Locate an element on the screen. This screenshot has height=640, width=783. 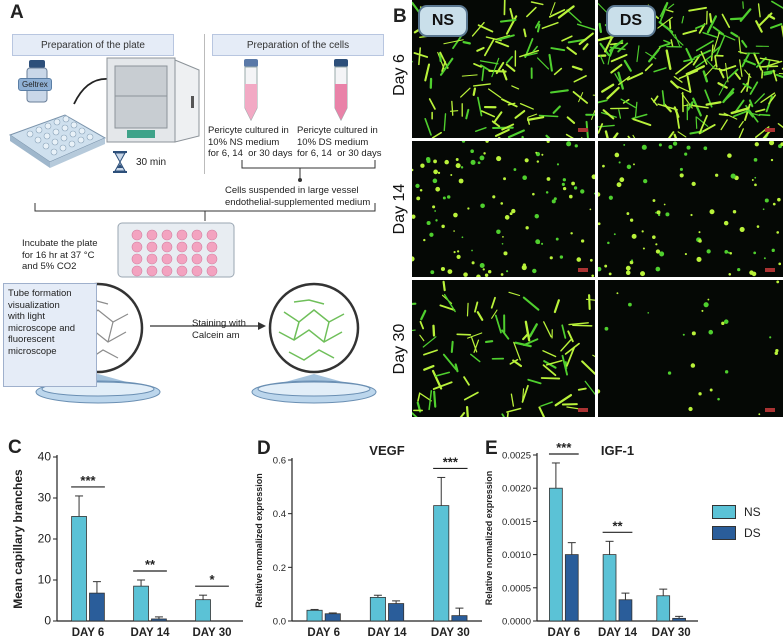
x-tick-label: DAY 6 is located at coordinates (88, 633).